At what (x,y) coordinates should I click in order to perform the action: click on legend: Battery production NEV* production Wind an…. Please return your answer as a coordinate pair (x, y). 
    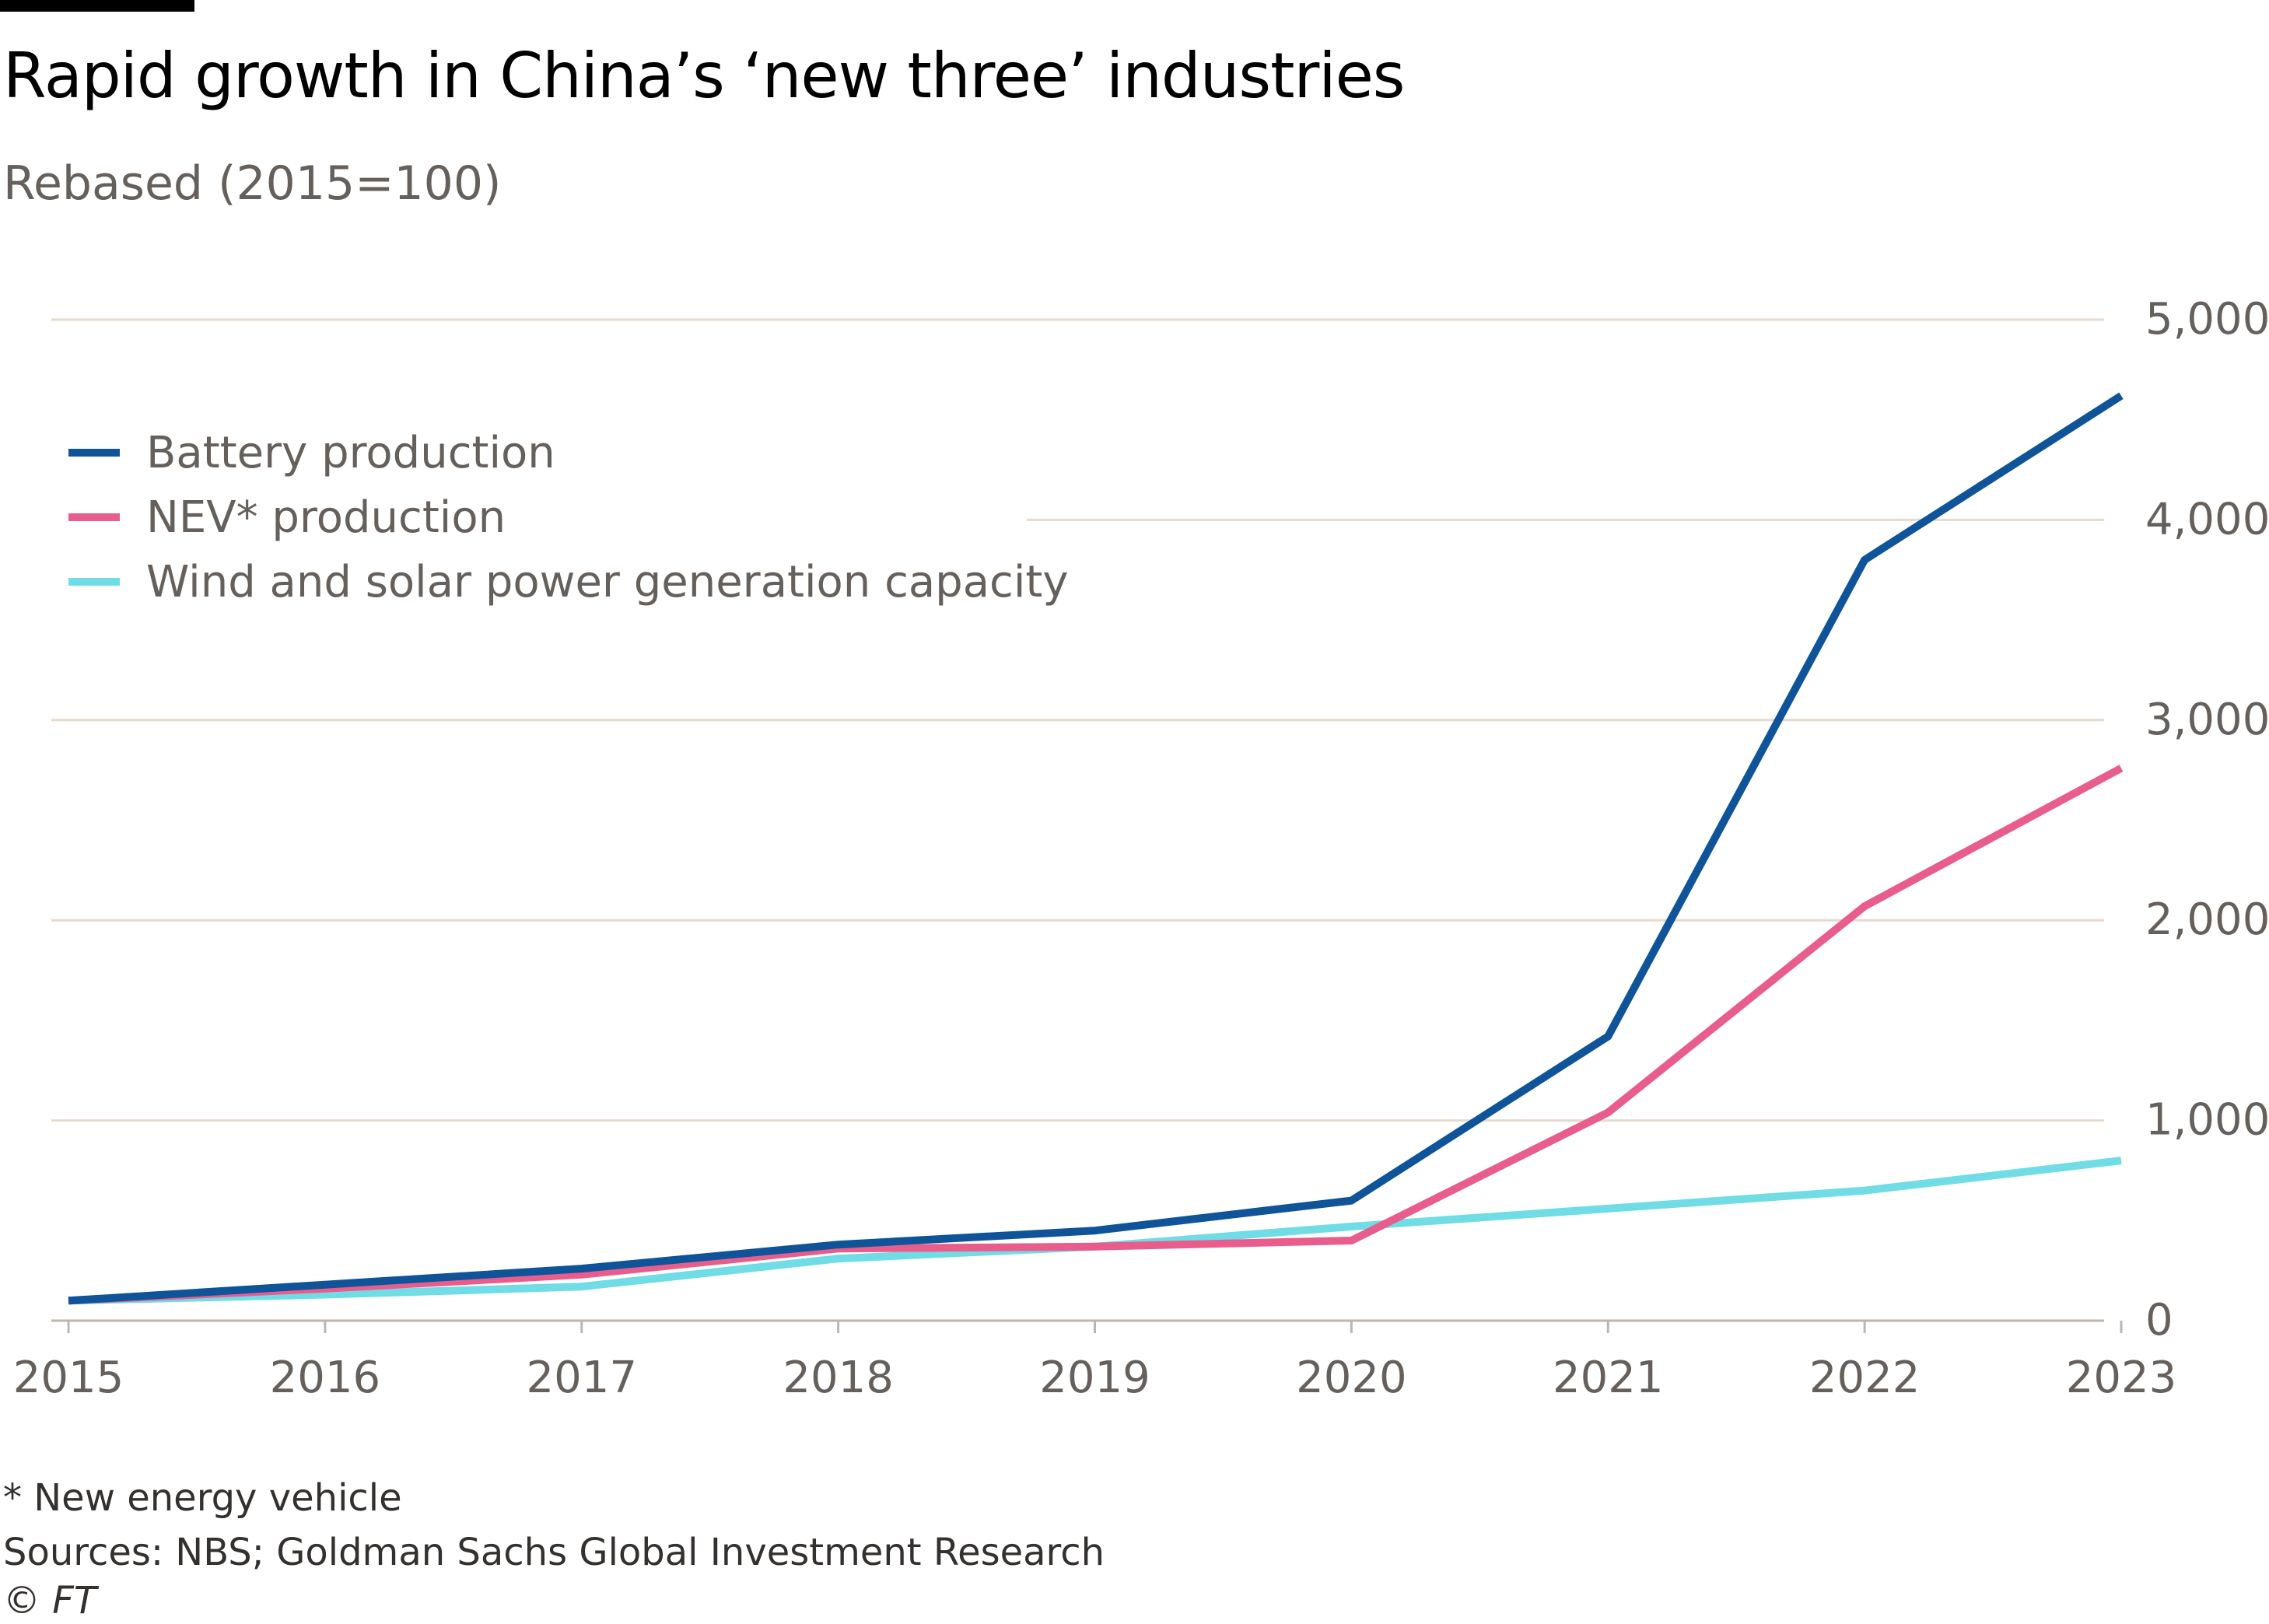
    Looking at the image, I should click on (568, 517).